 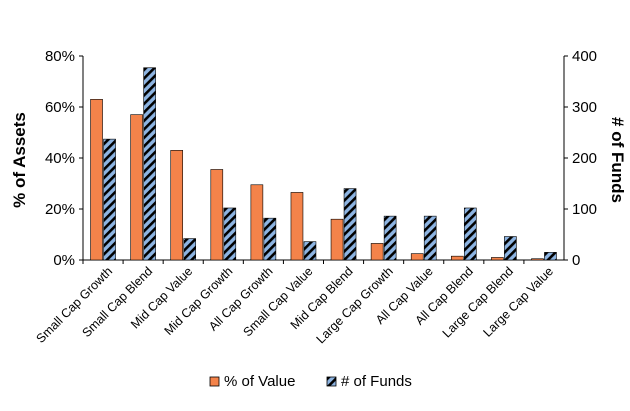 I want to click on legend-swatch-funds, so click(x=331, y=381).